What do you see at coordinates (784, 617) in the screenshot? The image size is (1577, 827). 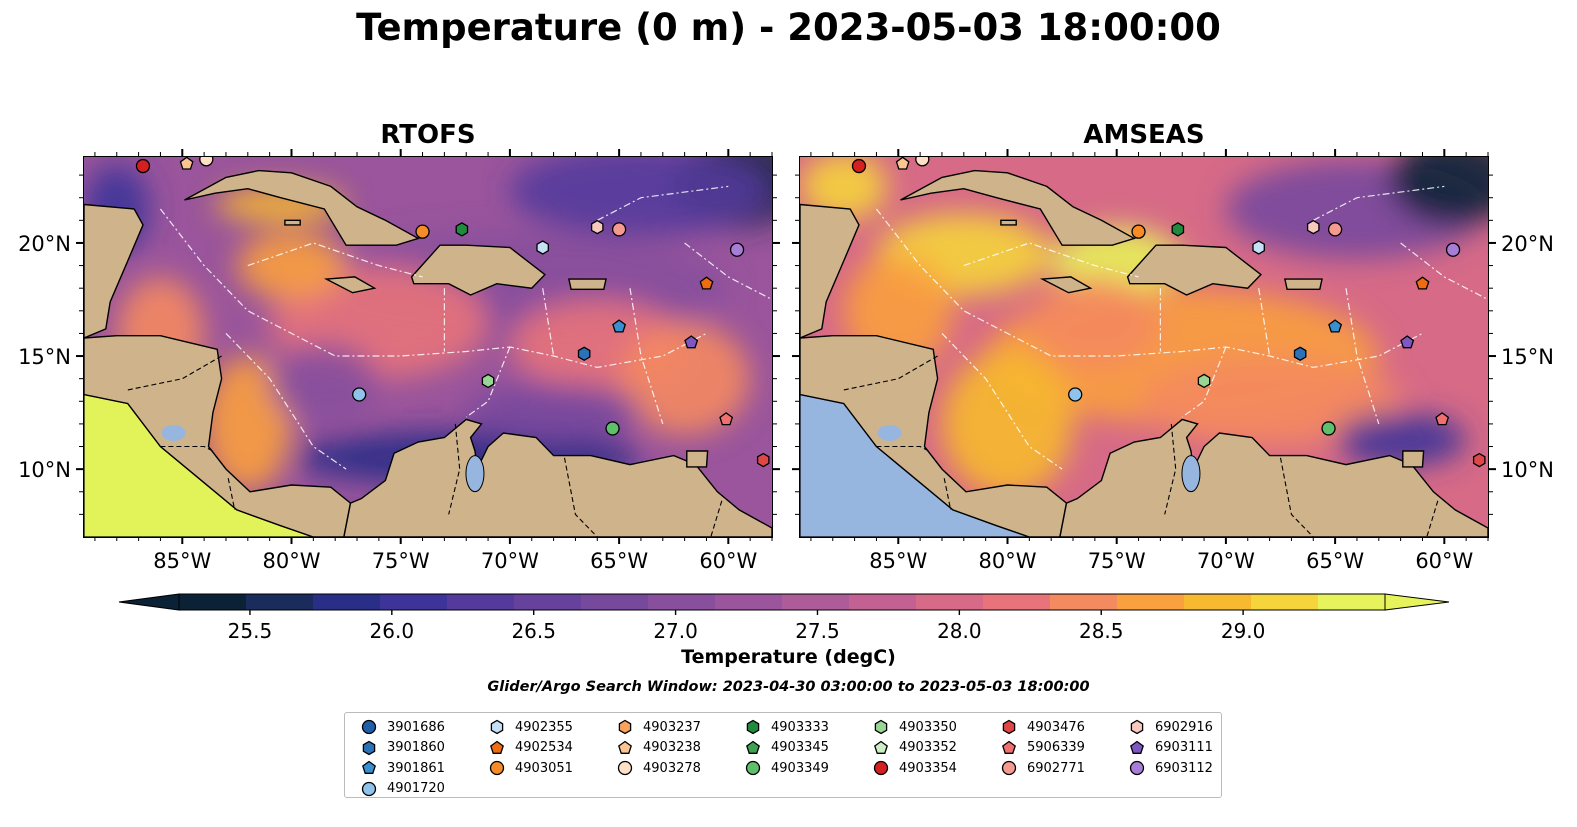 I see `colorbar: 25.5 26.0 26.5 27.0 27.5 28.0 28.5 29.0` at bounding box center [784, 617].